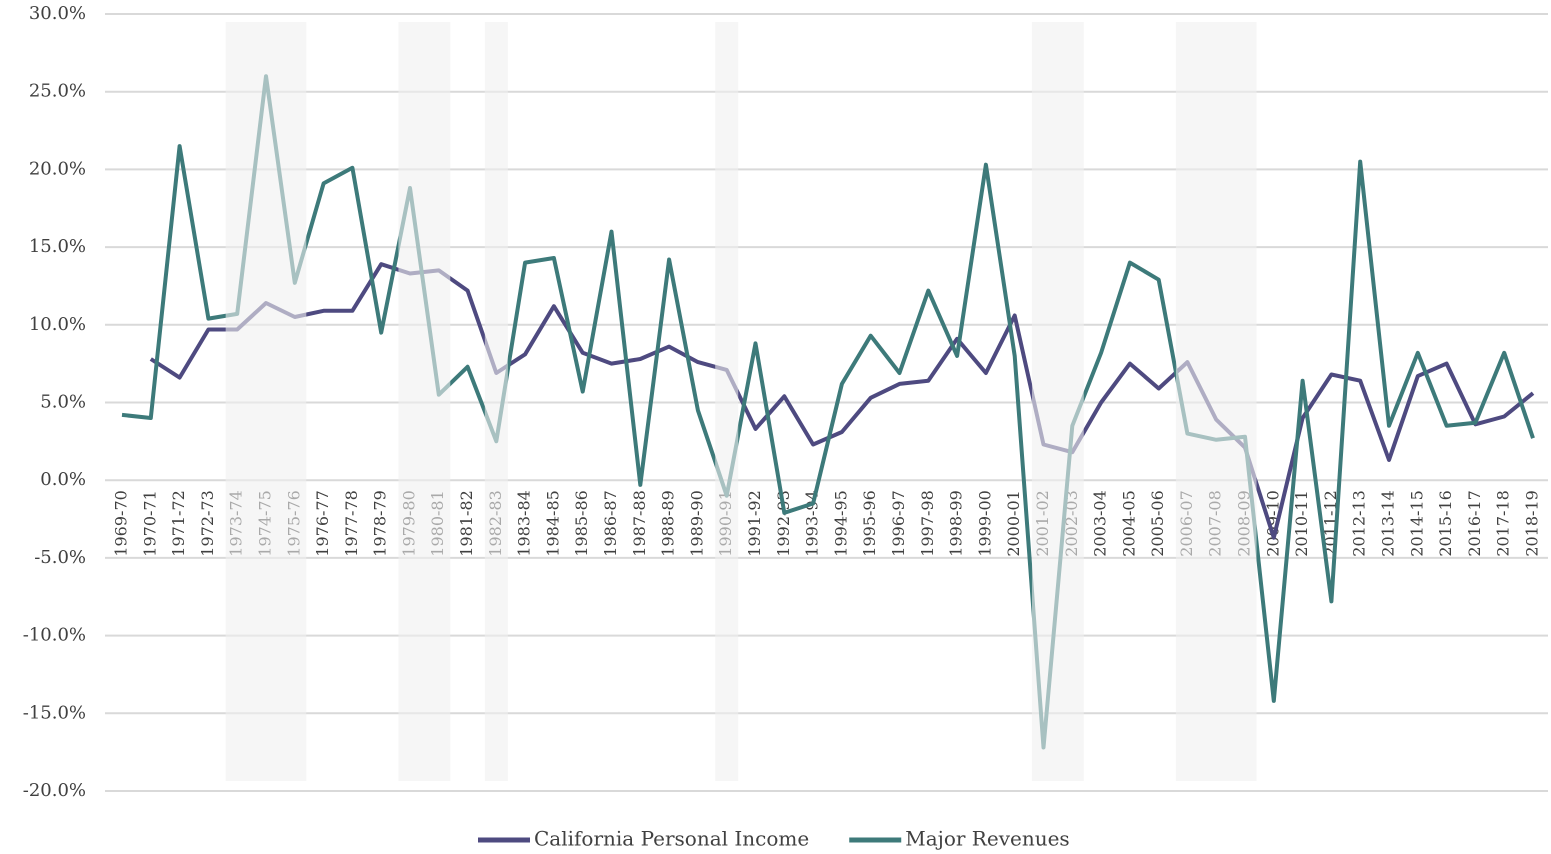  I want to click on x-tick-label: 1999-00, so click(984, 523).